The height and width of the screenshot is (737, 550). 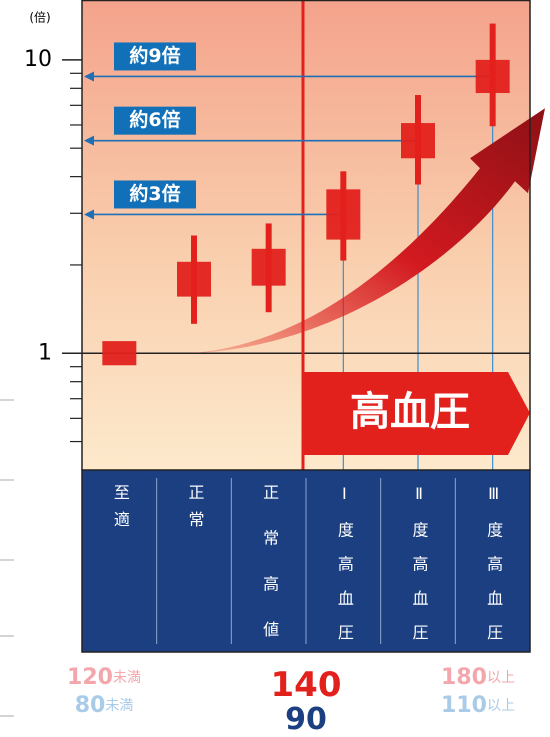 What do you see at coordinates (419, 571) in the screenshot?
I see `x-tick-label: Ⅱ度高血圧` at bounding box center [419, 571].